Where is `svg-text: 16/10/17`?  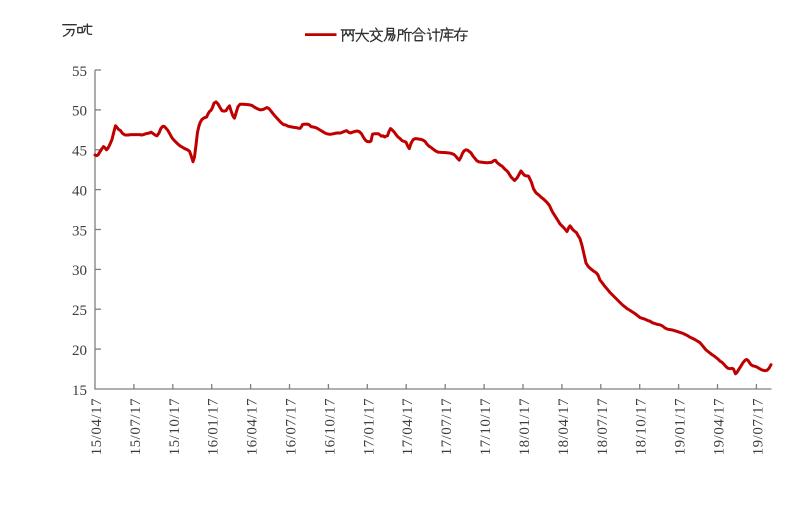
svg-text: 16/10/17 is located at coordinates (330, 426).